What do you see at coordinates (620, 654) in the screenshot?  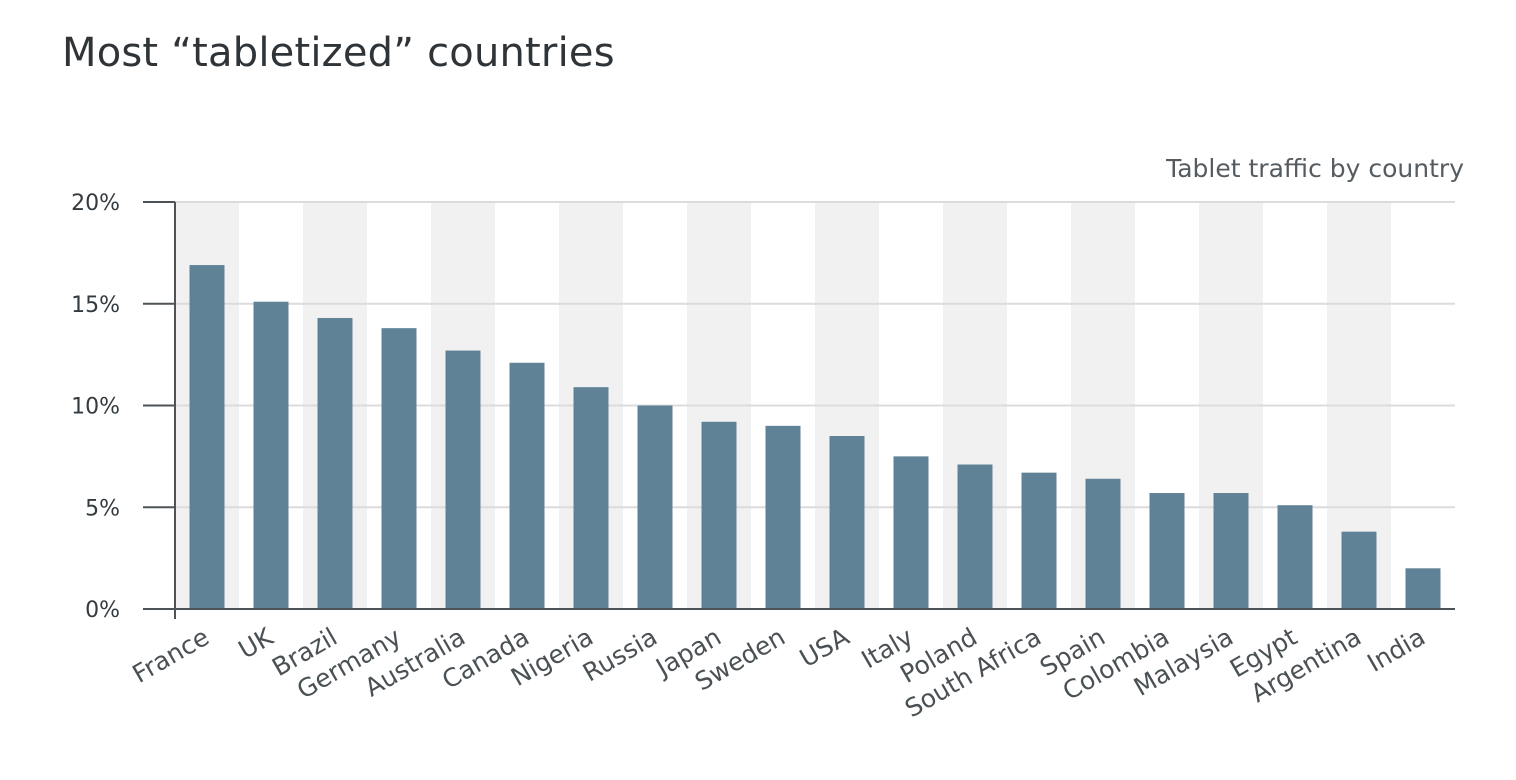 I see `x-tick-label: Russia` at bounding box center [620, 654].